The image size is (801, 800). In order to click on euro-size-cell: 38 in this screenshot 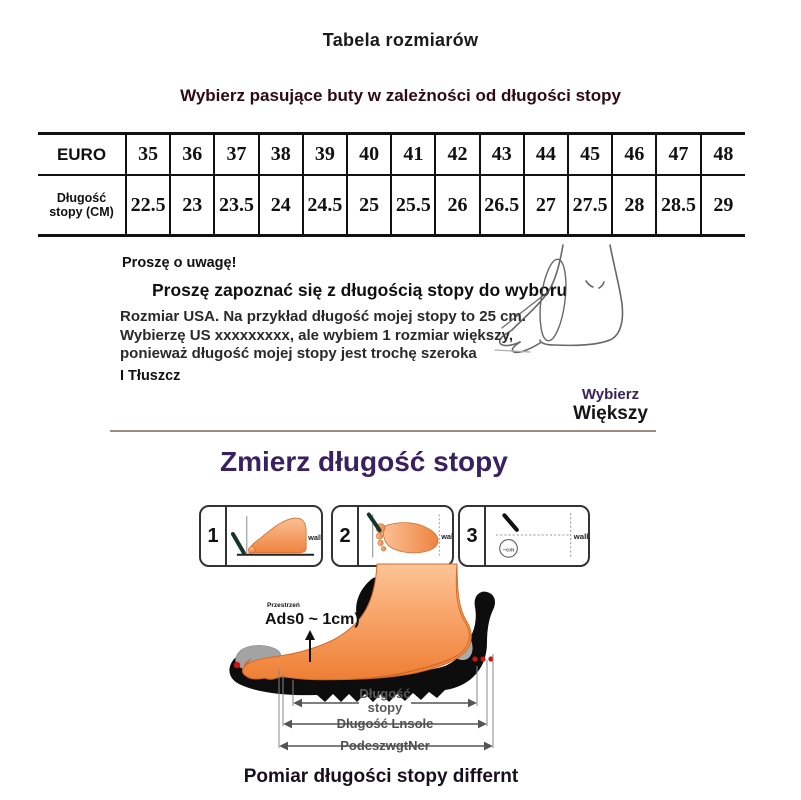, I will do `click(280, 154)`.